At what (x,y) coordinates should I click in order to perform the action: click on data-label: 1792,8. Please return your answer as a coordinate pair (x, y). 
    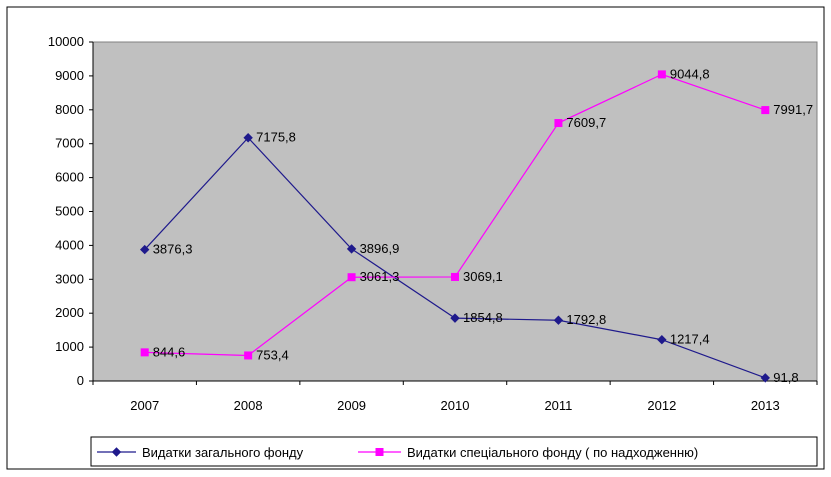
    Looking at the image, I should click on (586, 319).